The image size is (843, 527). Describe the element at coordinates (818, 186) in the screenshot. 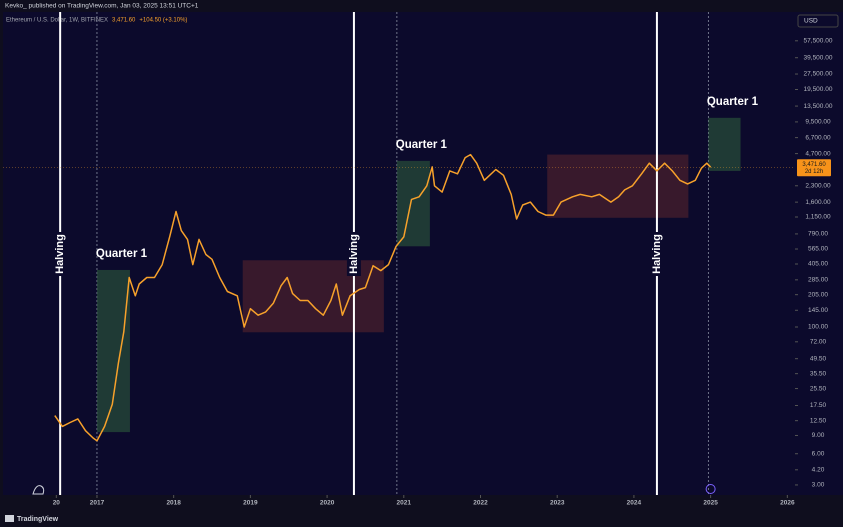

I see `y-tick-label: 2,300.00` at that location.